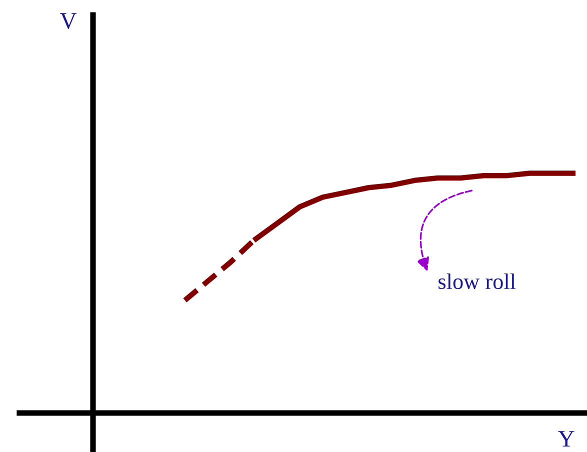  What do you see at coordinates (566, 439) in the screenshot?
I see `x-axis-title: Y` at bounding box center [566, 439].